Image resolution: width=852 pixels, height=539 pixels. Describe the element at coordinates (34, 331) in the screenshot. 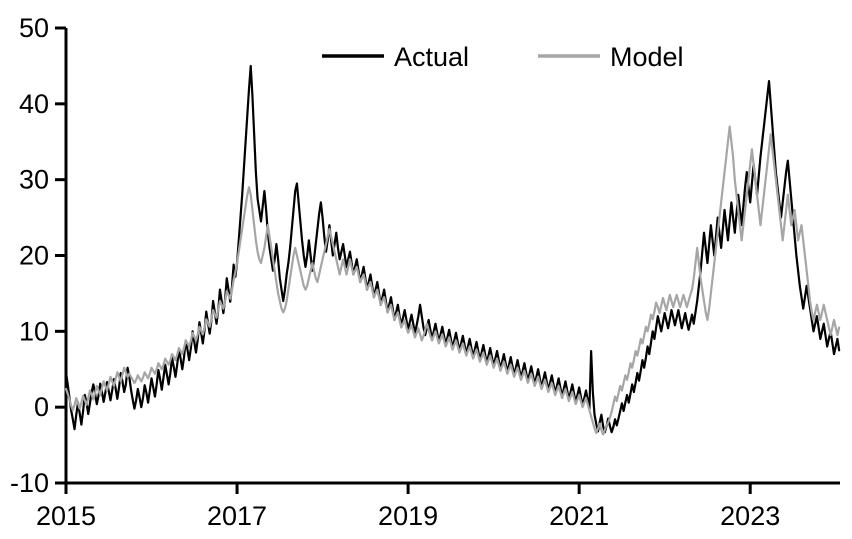

I see `y-tick-label-10: 10` at that location.